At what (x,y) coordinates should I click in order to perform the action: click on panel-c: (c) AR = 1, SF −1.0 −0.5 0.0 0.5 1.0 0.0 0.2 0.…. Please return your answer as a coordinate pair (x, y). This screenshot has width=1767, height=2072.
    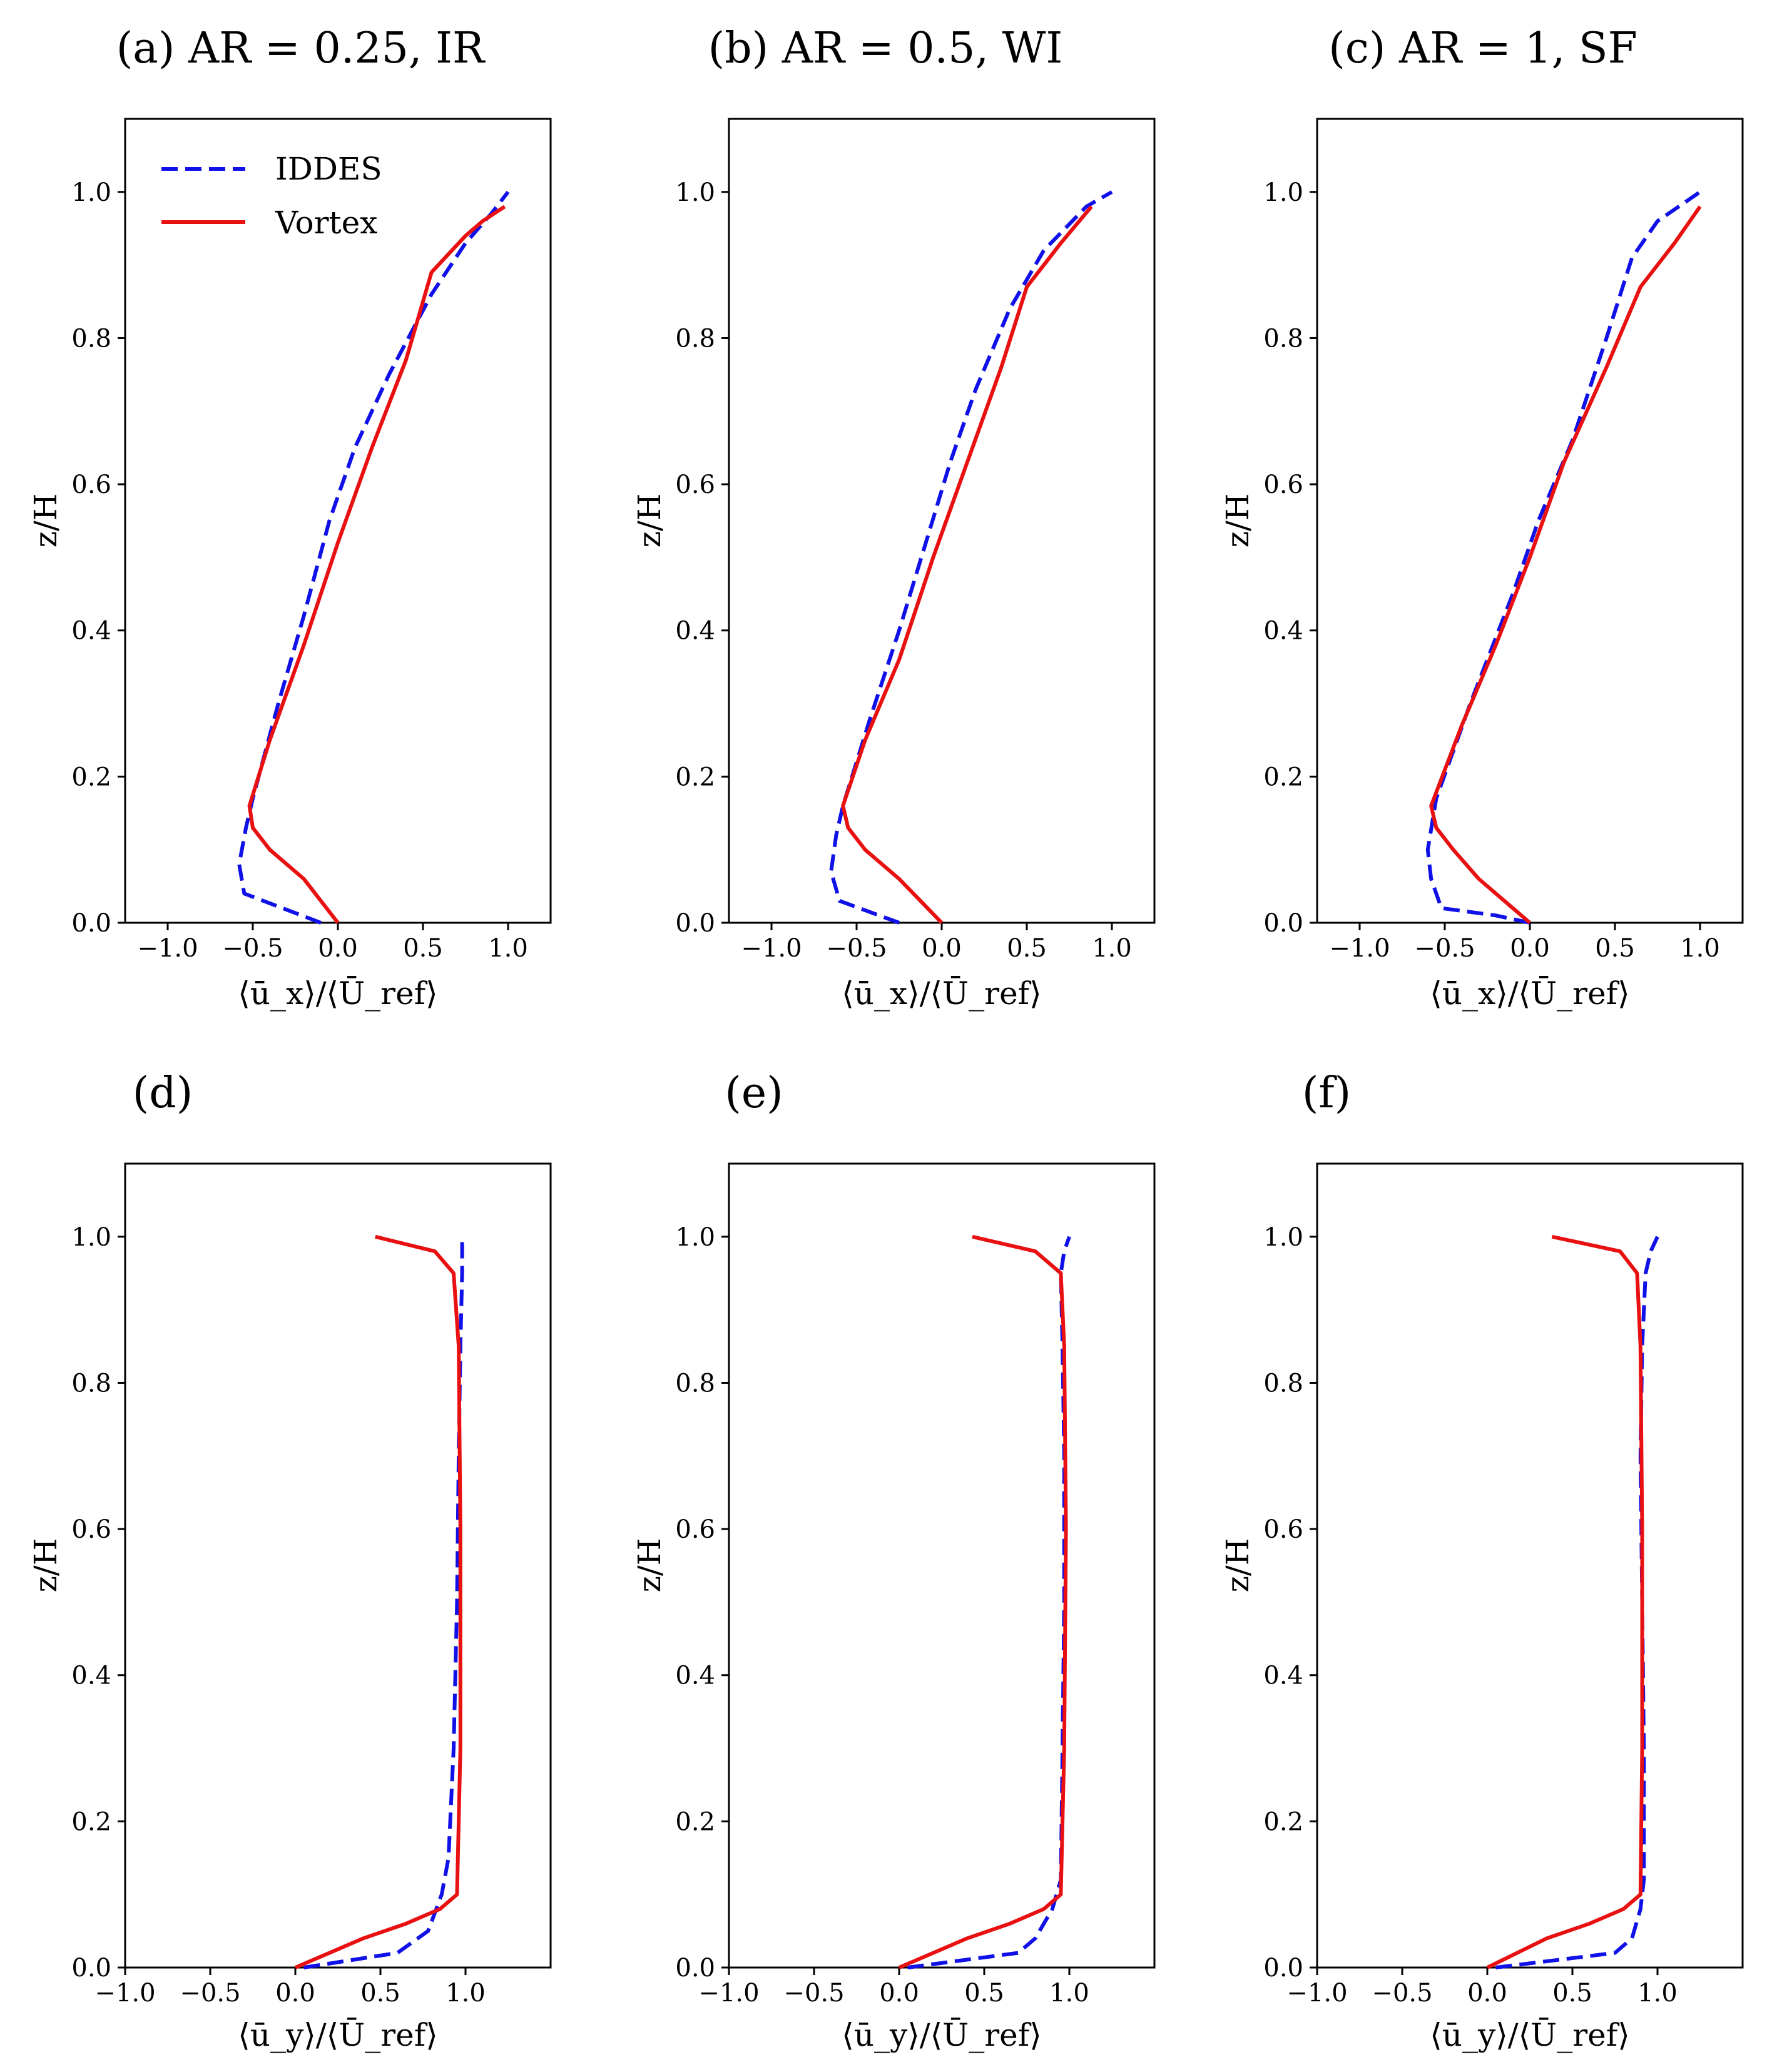
    Looking at the image, I should click on (1482, 518).